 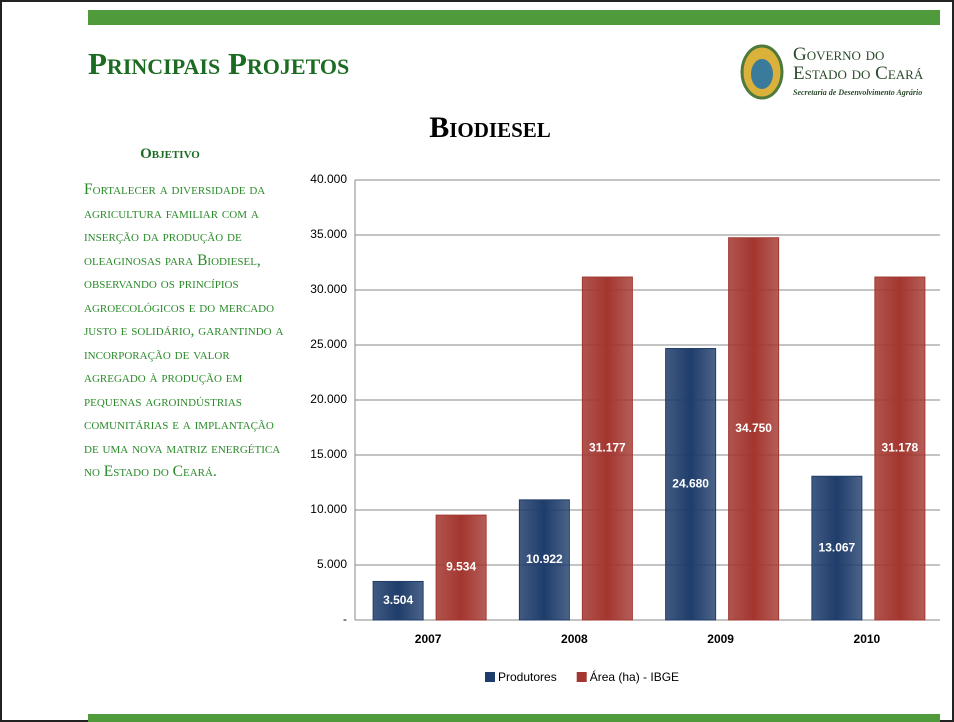 What do you see at coordinates (858, 73) in the screenshot?
I see `logo-text: Estado do Ceará` at bounding box center [858, 73].